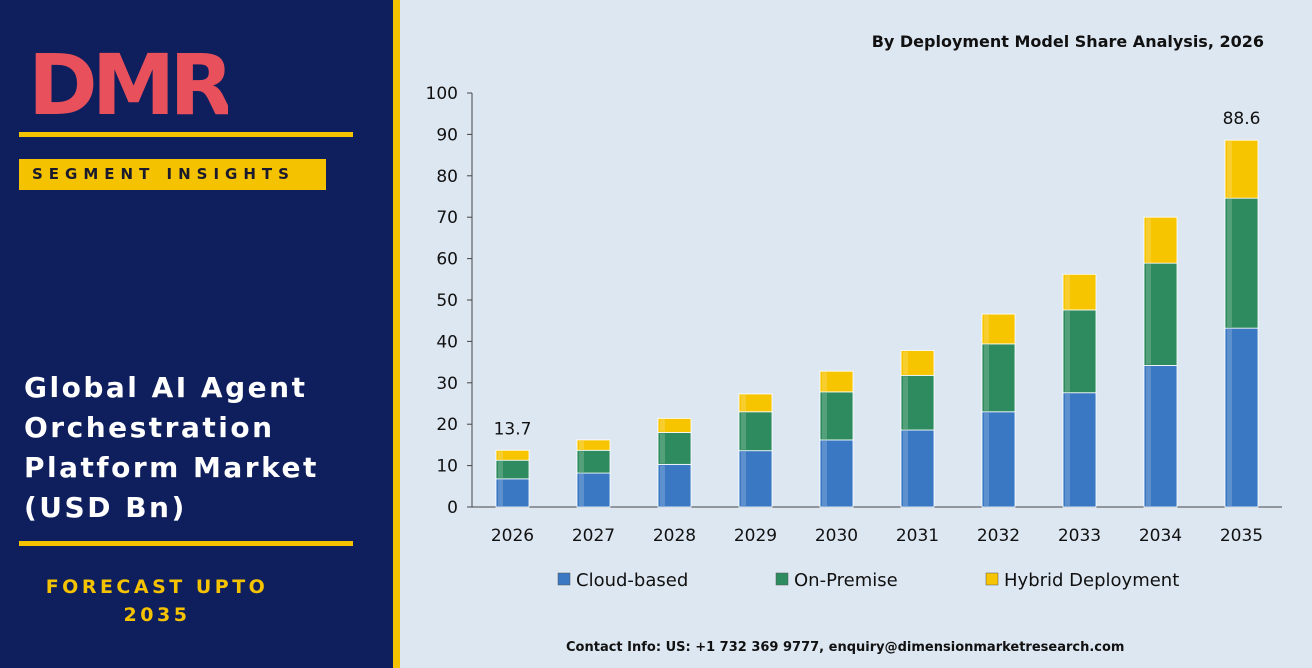 The image size is (1312, 668). Describe the element at coordinates (836, 580) in the screenshot. I see `legend-item: On-Premise` at that location.